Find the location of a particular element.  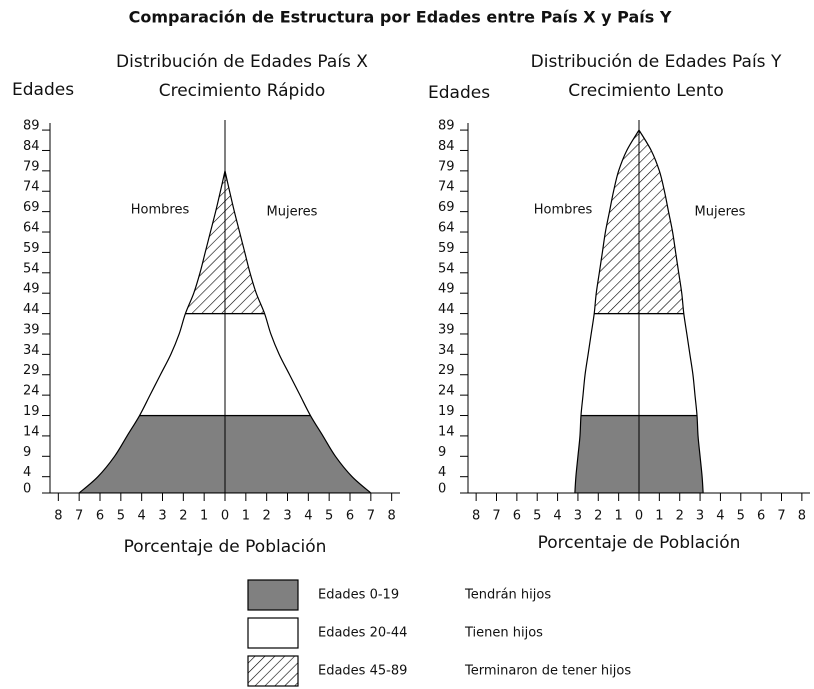

legend-note: Terminaron de tener hijos is located at coordinates (547, 671).